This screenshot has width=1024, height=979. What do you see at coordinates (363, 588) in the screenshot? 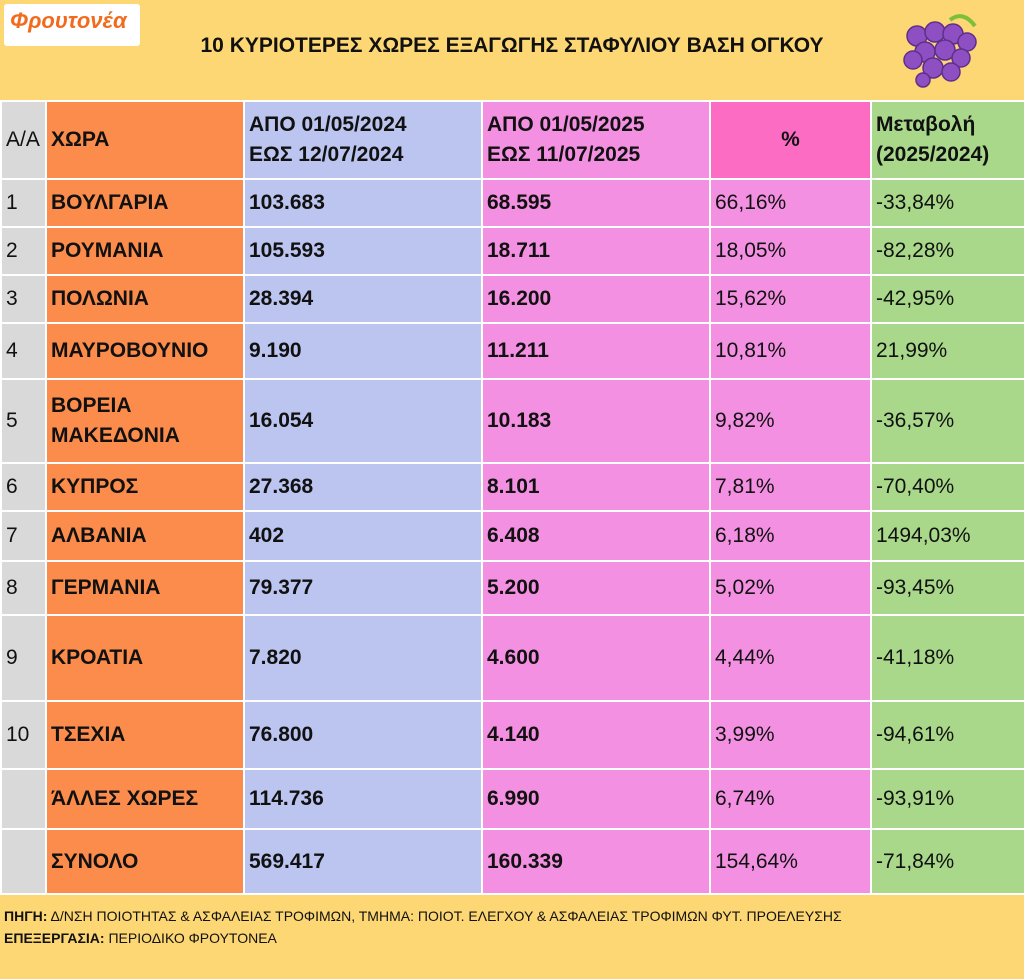
I see `cell-v2024: 79.377` at bounding box center [363, 588].